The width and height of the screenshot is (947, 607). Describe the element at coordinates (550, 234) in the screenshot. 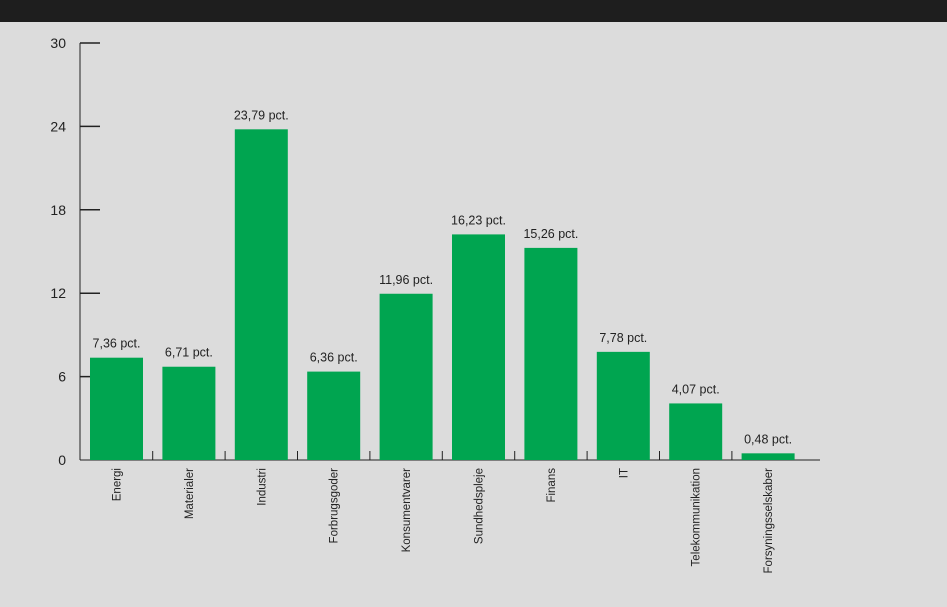

I see `data-label: 15,26 pct.` at that location.